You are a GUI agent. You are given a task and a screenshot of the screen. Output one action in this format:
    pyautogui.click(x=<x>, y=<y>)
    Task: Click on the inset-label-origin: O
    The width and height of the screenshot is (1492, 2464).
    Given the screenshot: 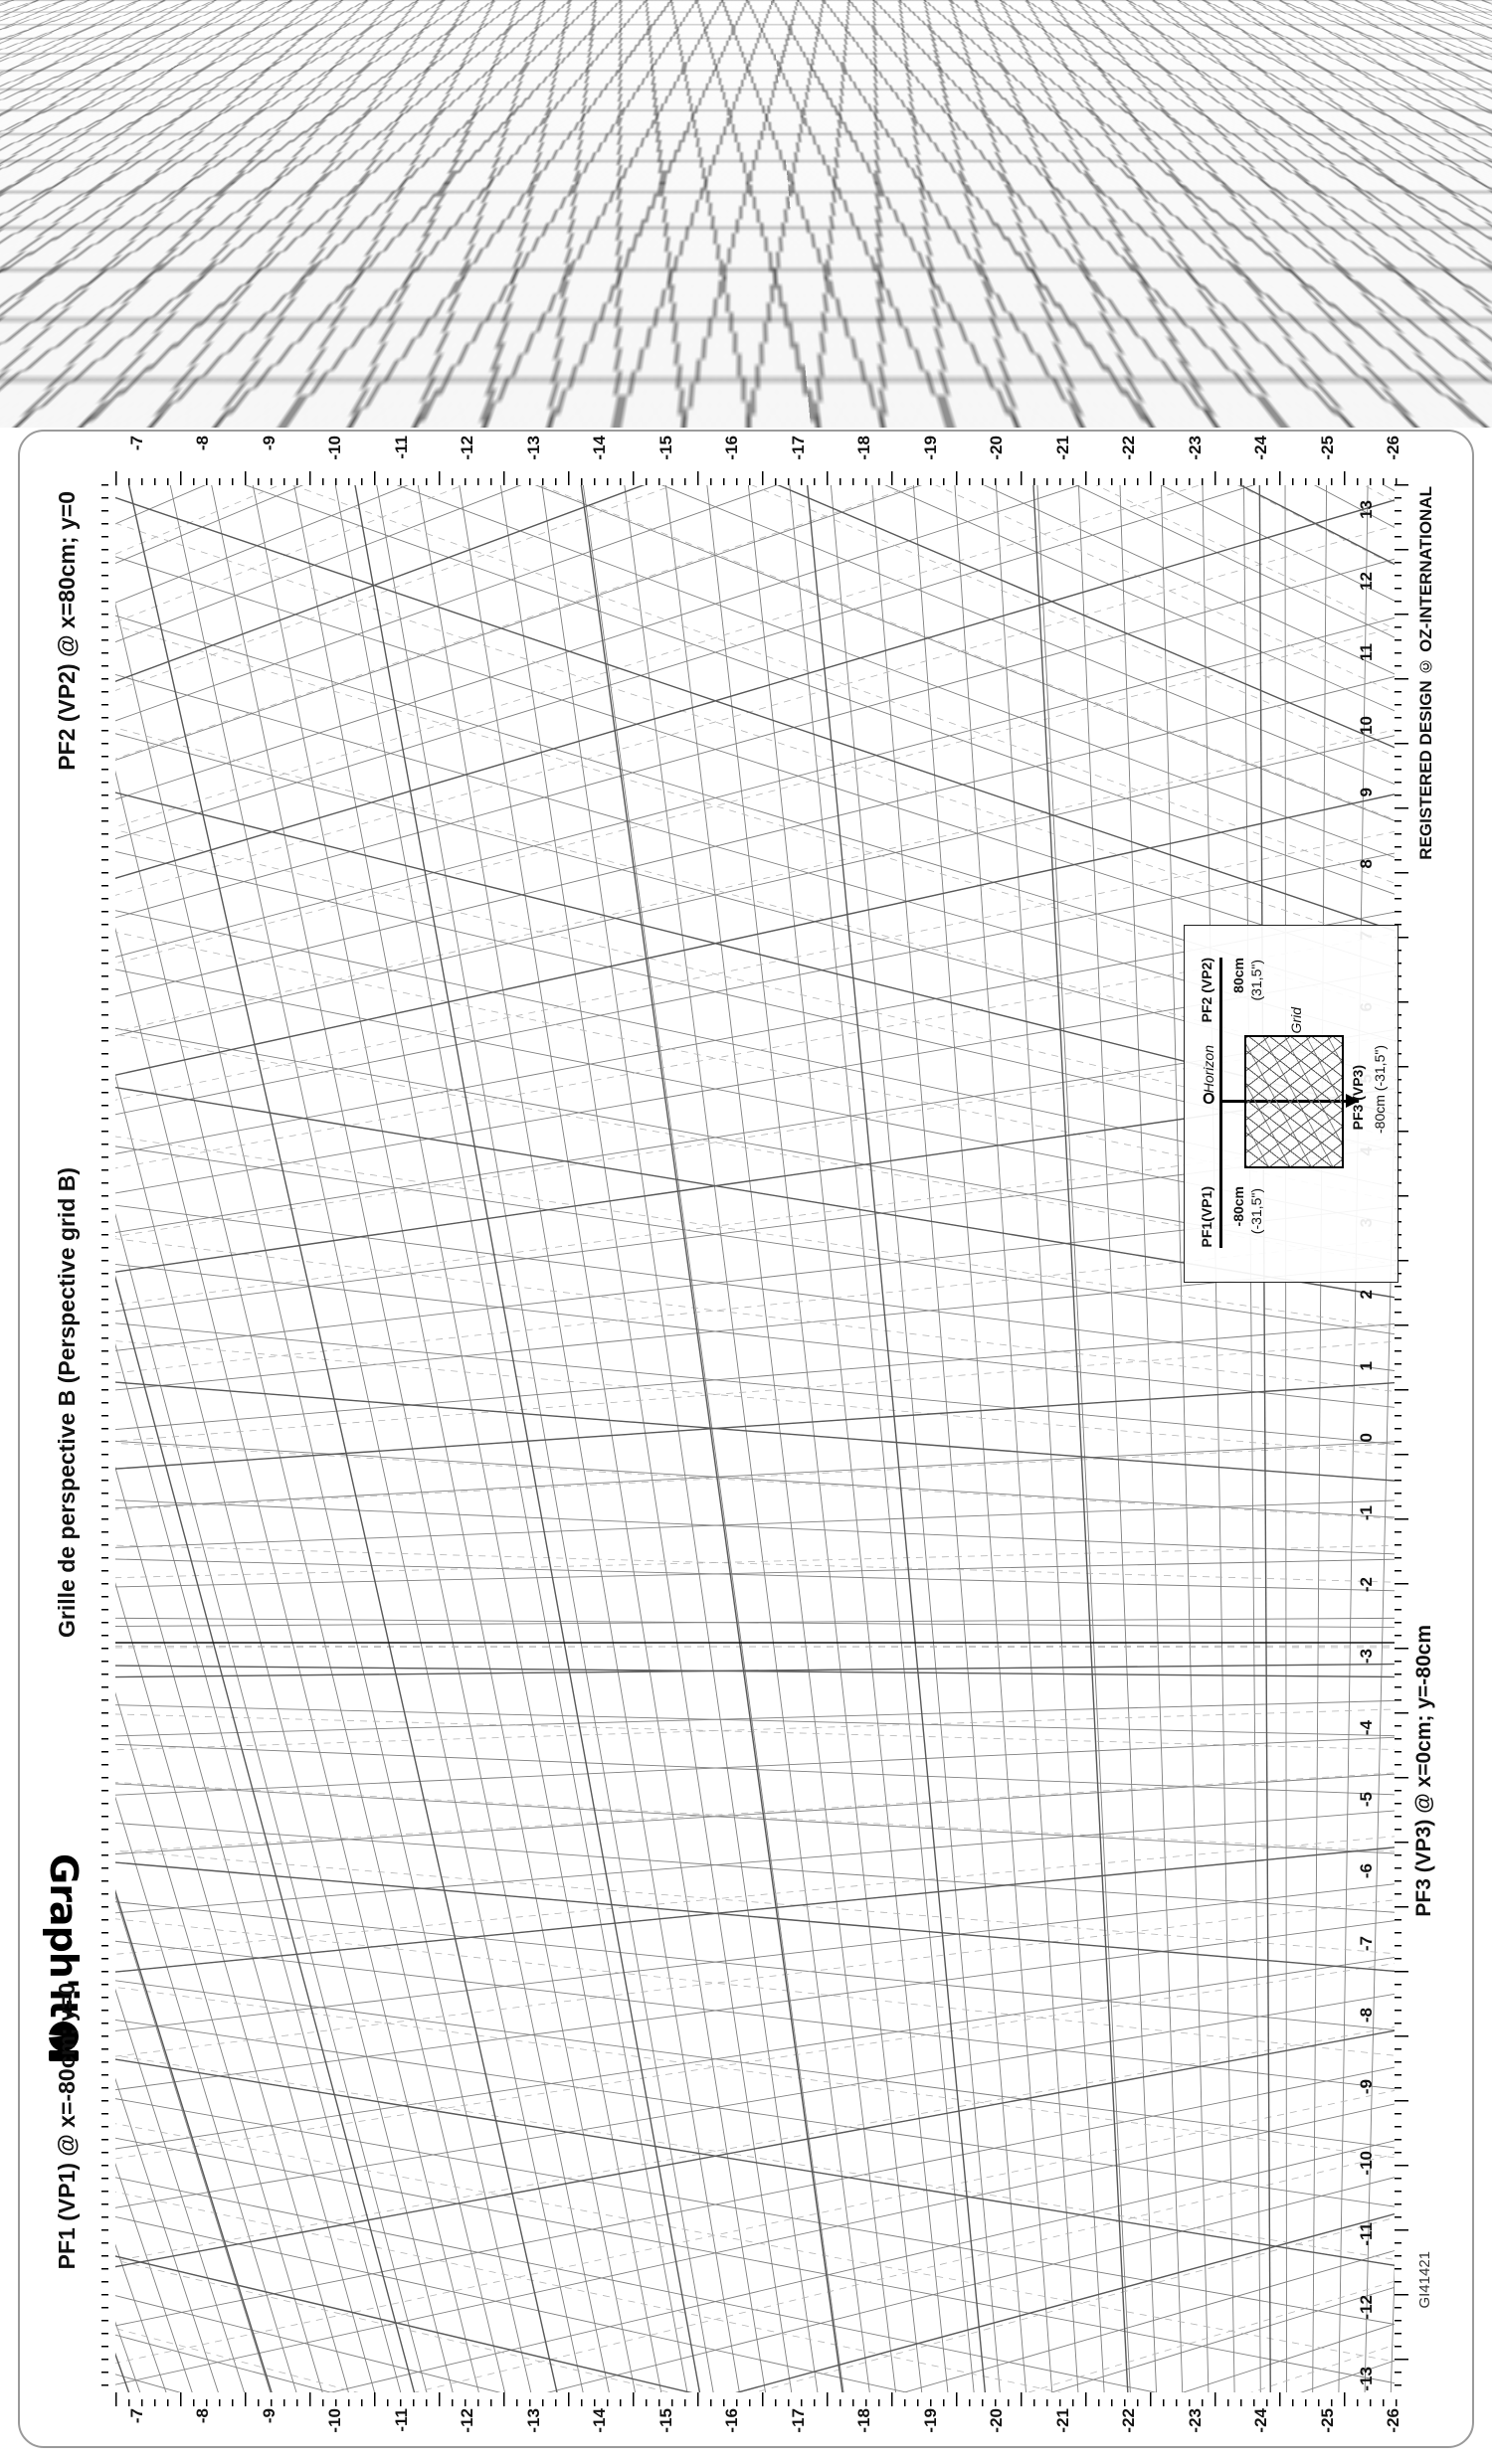 What is the action you would take?
    pyautogui.click(x=1209, y=1099)
    